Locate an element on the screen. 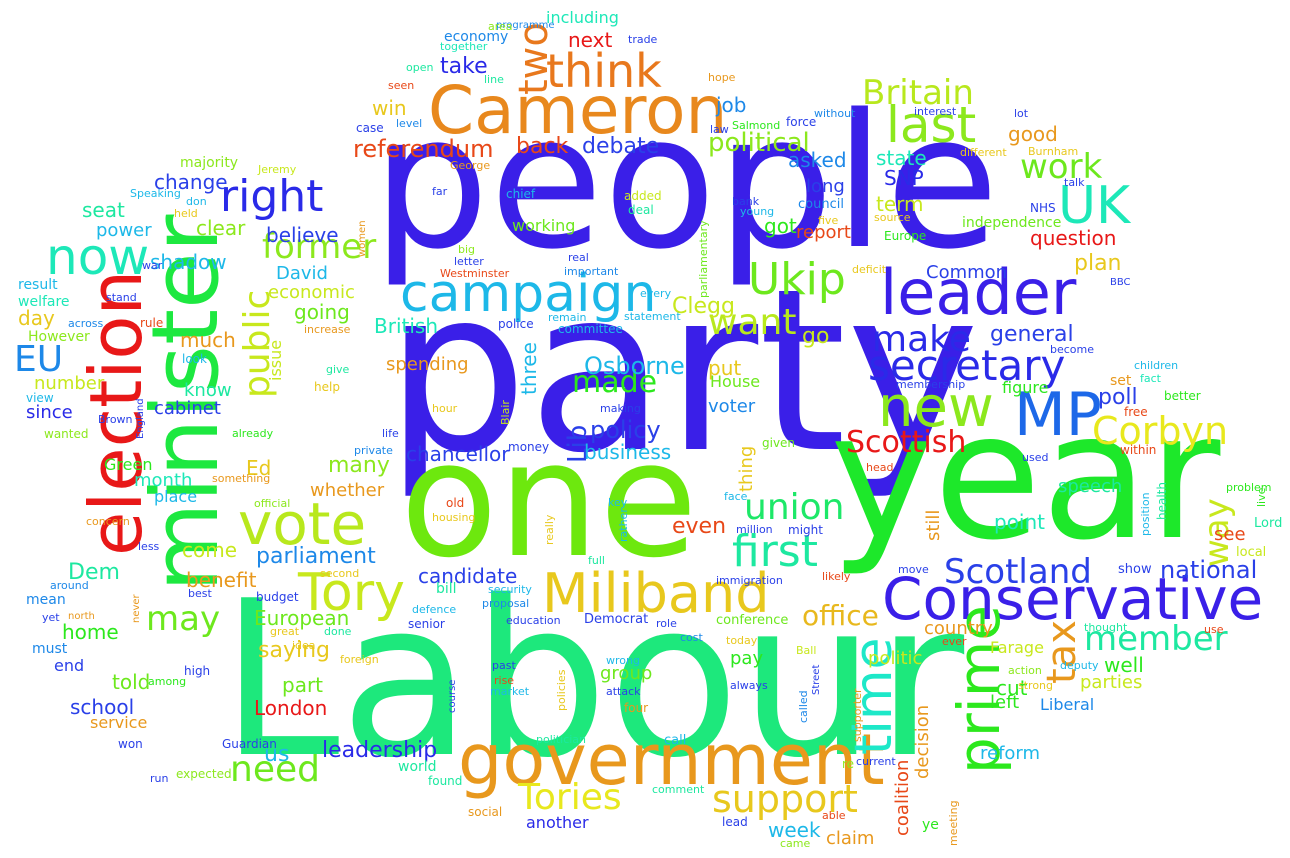 The width and height of the screenshot is (1290, 858). word-plan: plan is located at coordinates (1098, 263).